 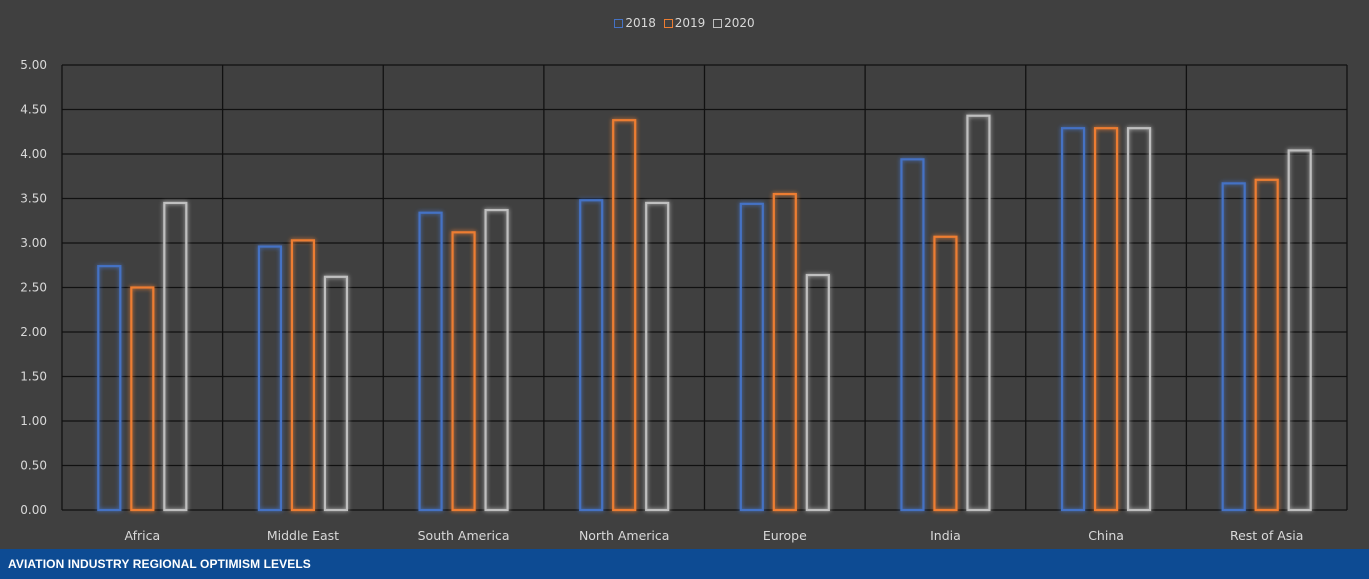 What do you see at coordinates (336, 393) in the screenshot?
I see `bar-2020-middle-east` at bounding box center [336, 393].